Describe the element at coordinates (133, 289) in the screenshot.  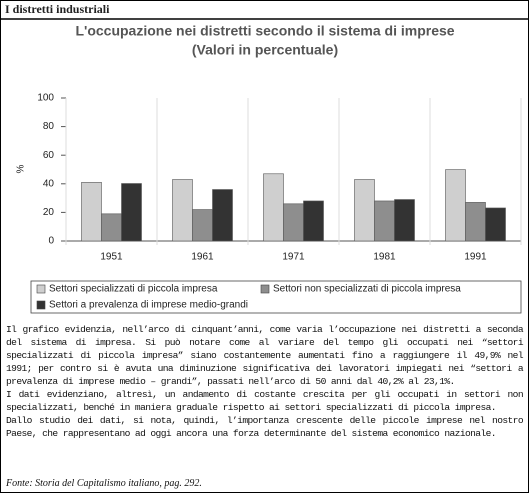
I see `legend-label: Settori specializzati di piccola impresa` at that location.